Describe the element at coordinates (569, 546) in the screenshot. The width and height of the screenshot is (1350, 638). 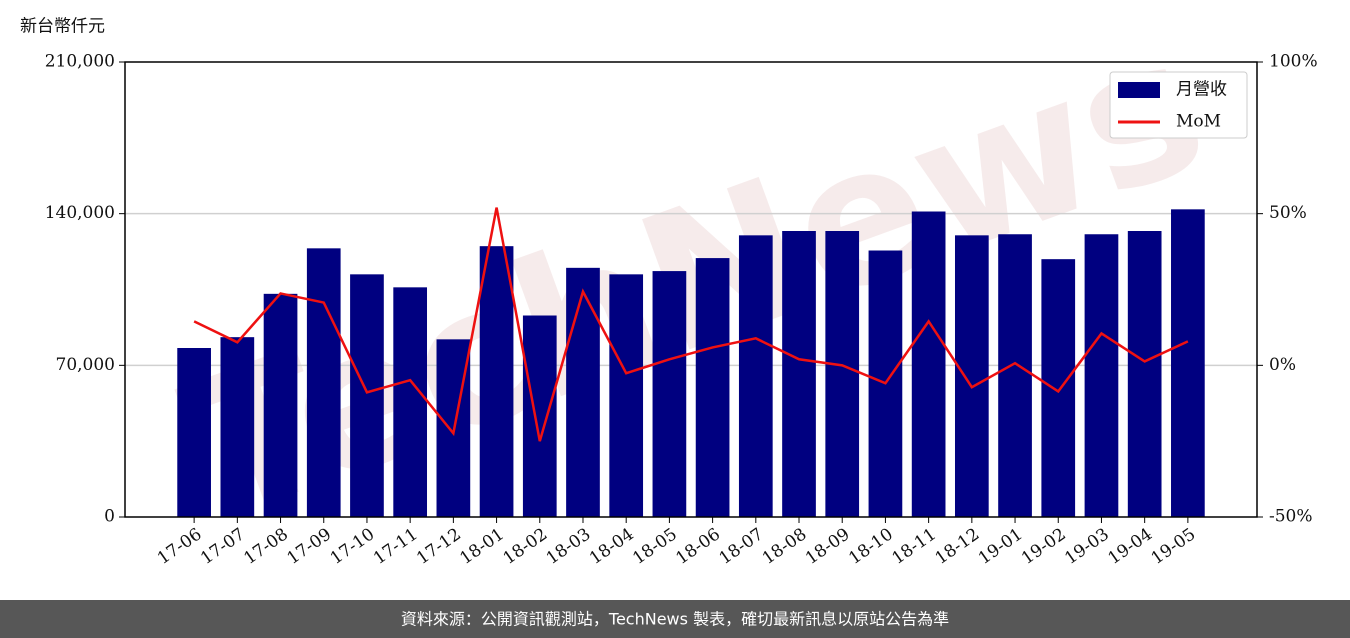
I see `x-tick-label: 18-03` at that location.